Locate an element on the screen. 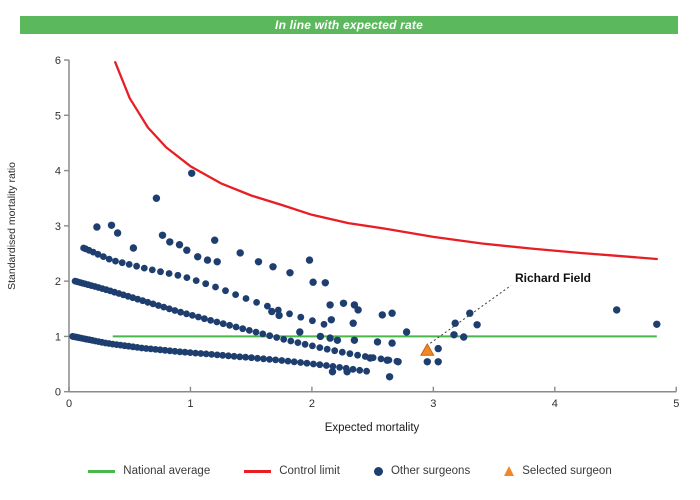  y-tick-label: 4 is located at coordinates (58, 172).